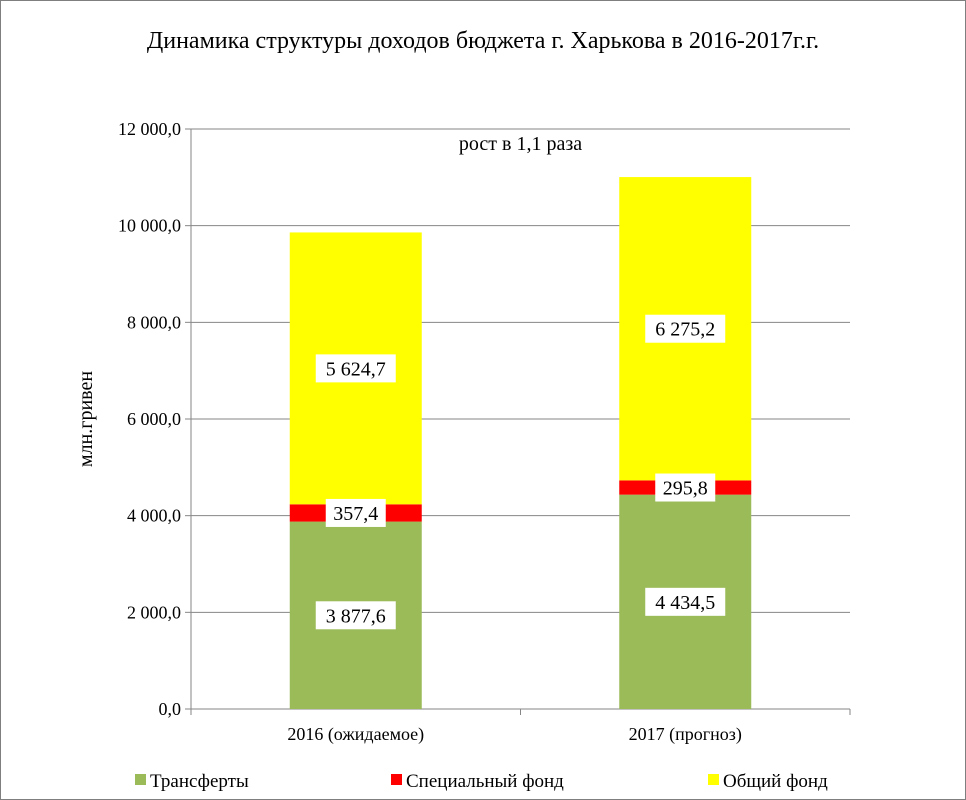  I want to click on y-tick-label: 2 000,0, so click(154, 612).